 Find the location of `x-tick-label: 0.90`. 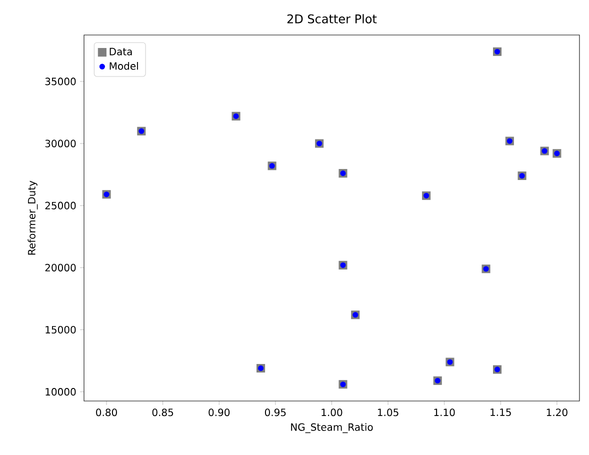

x-tick-label: 0.90 is located at coordinates (219, 412).